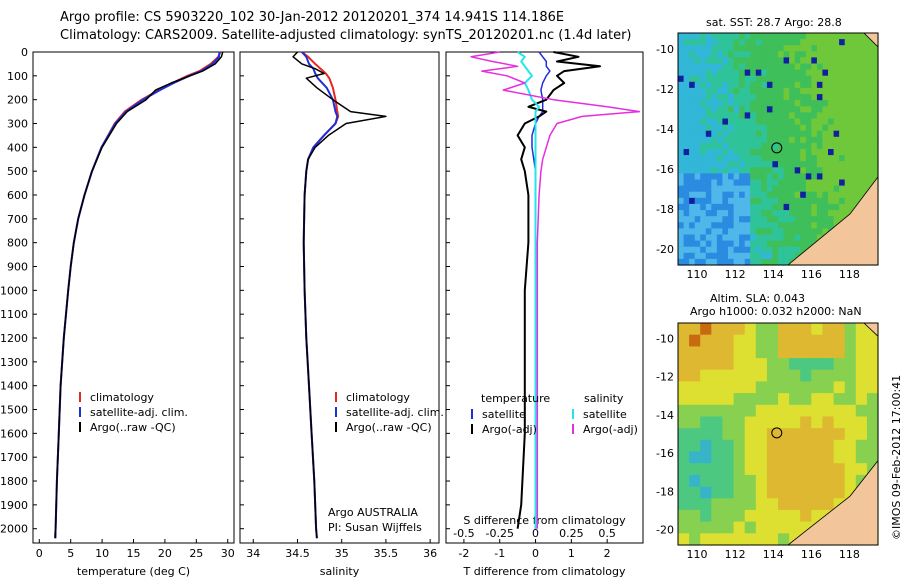  Describe the element at coordinates (133, 571) in the screenshot. I see `x-axis-label-temperature: temperature (deg C)` at that location.